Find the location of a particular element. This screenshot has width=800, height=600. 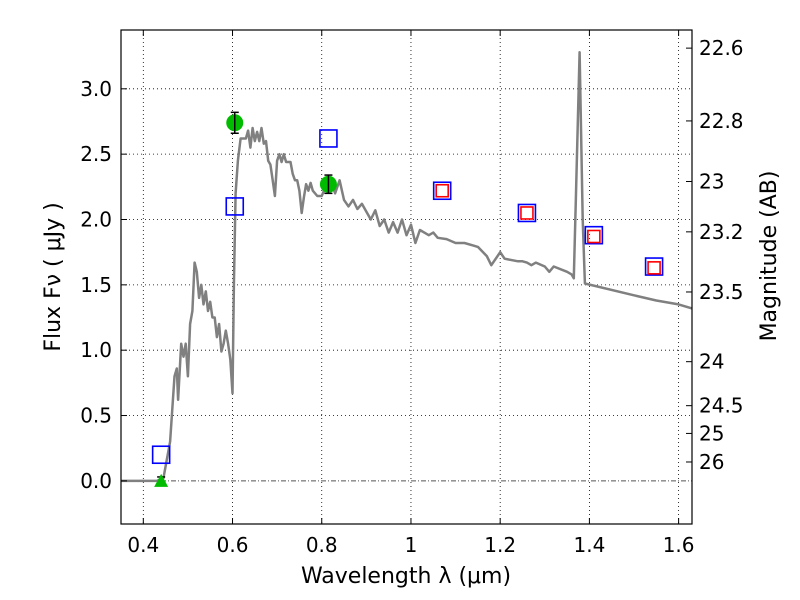

x-tick-label-1: 0.6 is located at coordinates (233, 545).